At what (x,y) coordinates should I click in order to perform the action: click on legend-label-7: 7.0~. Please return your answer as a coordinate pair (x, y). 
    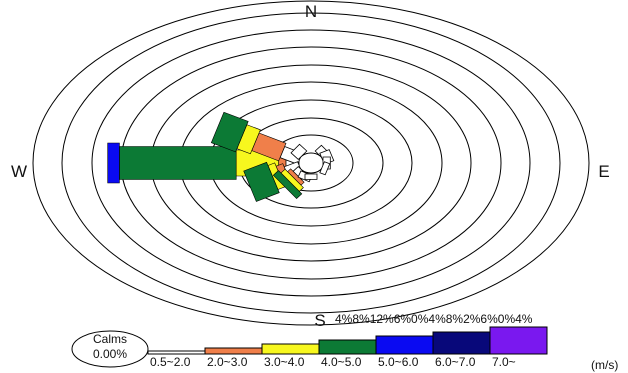
    Looking at the image, I should click on (504, 362).